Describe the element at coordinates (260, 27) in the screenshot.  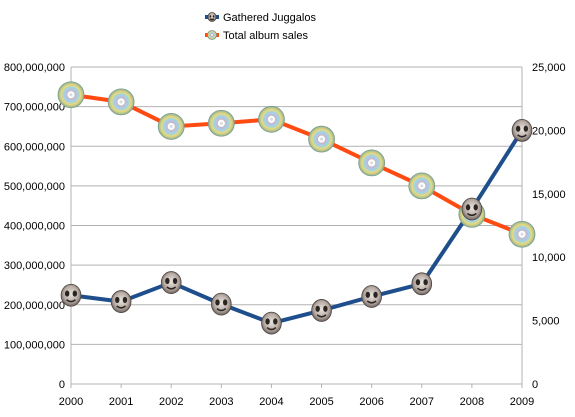
I see `legend: Gathered Juggalos Total album sales` at that location.